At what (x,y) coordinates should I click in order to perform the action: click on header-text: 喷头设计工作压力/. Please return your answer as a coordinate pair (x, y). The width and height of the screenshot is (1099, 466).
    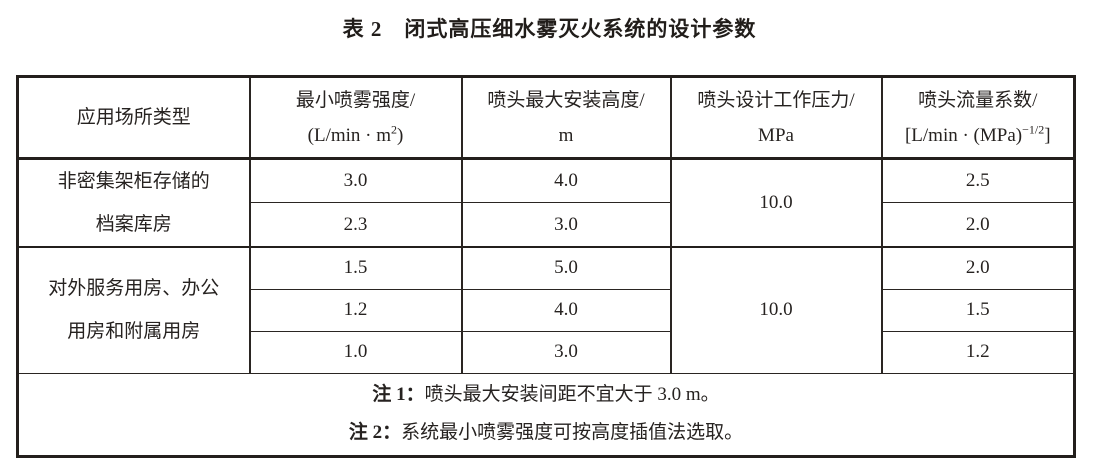
    Looking at the image, I should click on (776, 100).